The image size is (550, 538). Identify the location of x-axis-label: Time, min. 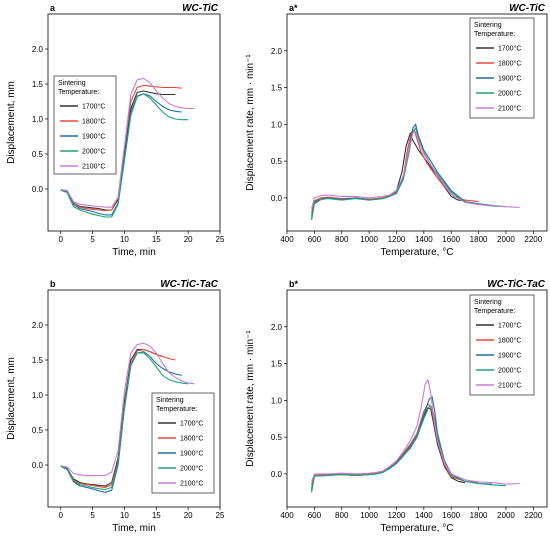
(134, 252).